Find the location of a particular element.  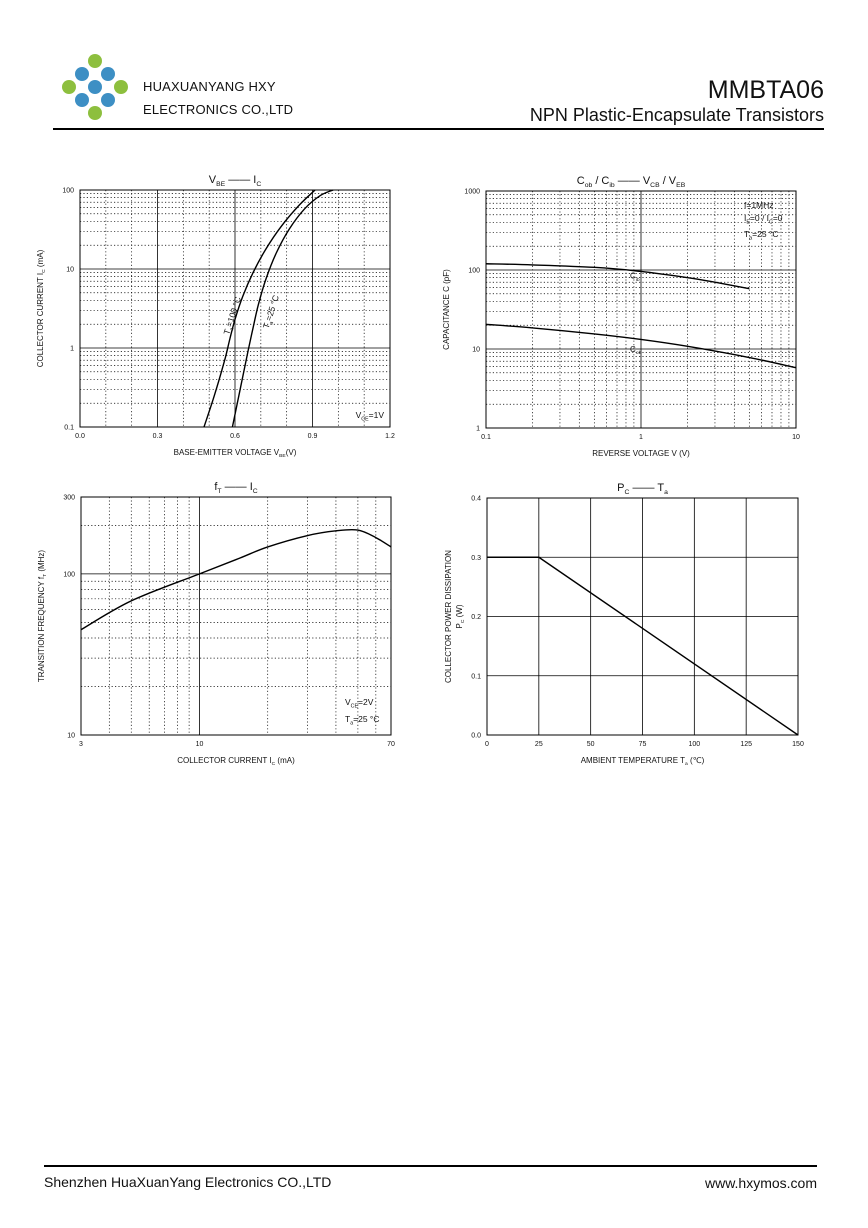

label-part: =25 °C is located at coordinates (765, 234).